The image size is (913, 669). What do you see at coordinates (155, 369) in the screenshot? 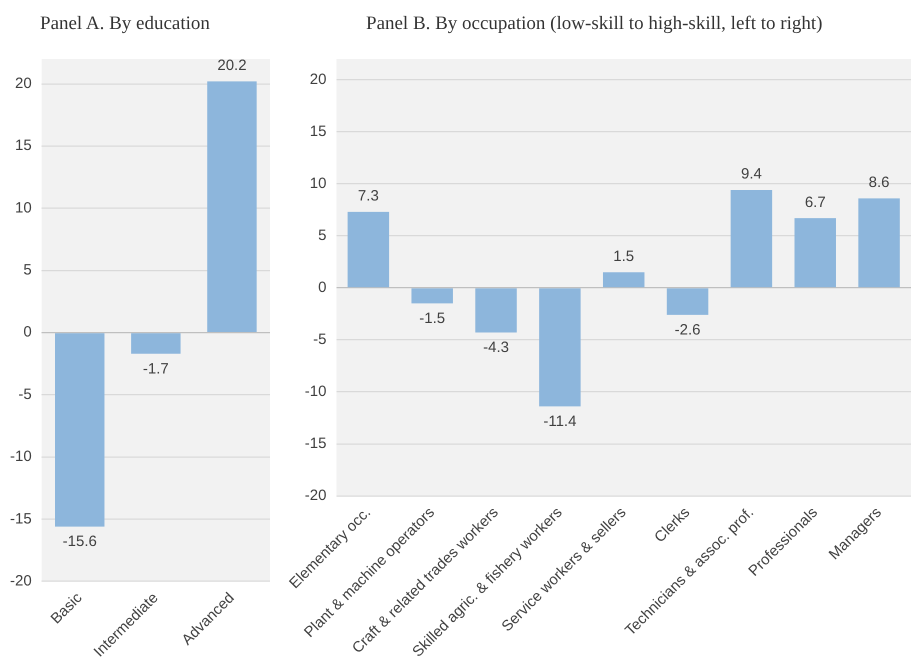
I see `data-label: -1.7` at bounding box center [155, 369].